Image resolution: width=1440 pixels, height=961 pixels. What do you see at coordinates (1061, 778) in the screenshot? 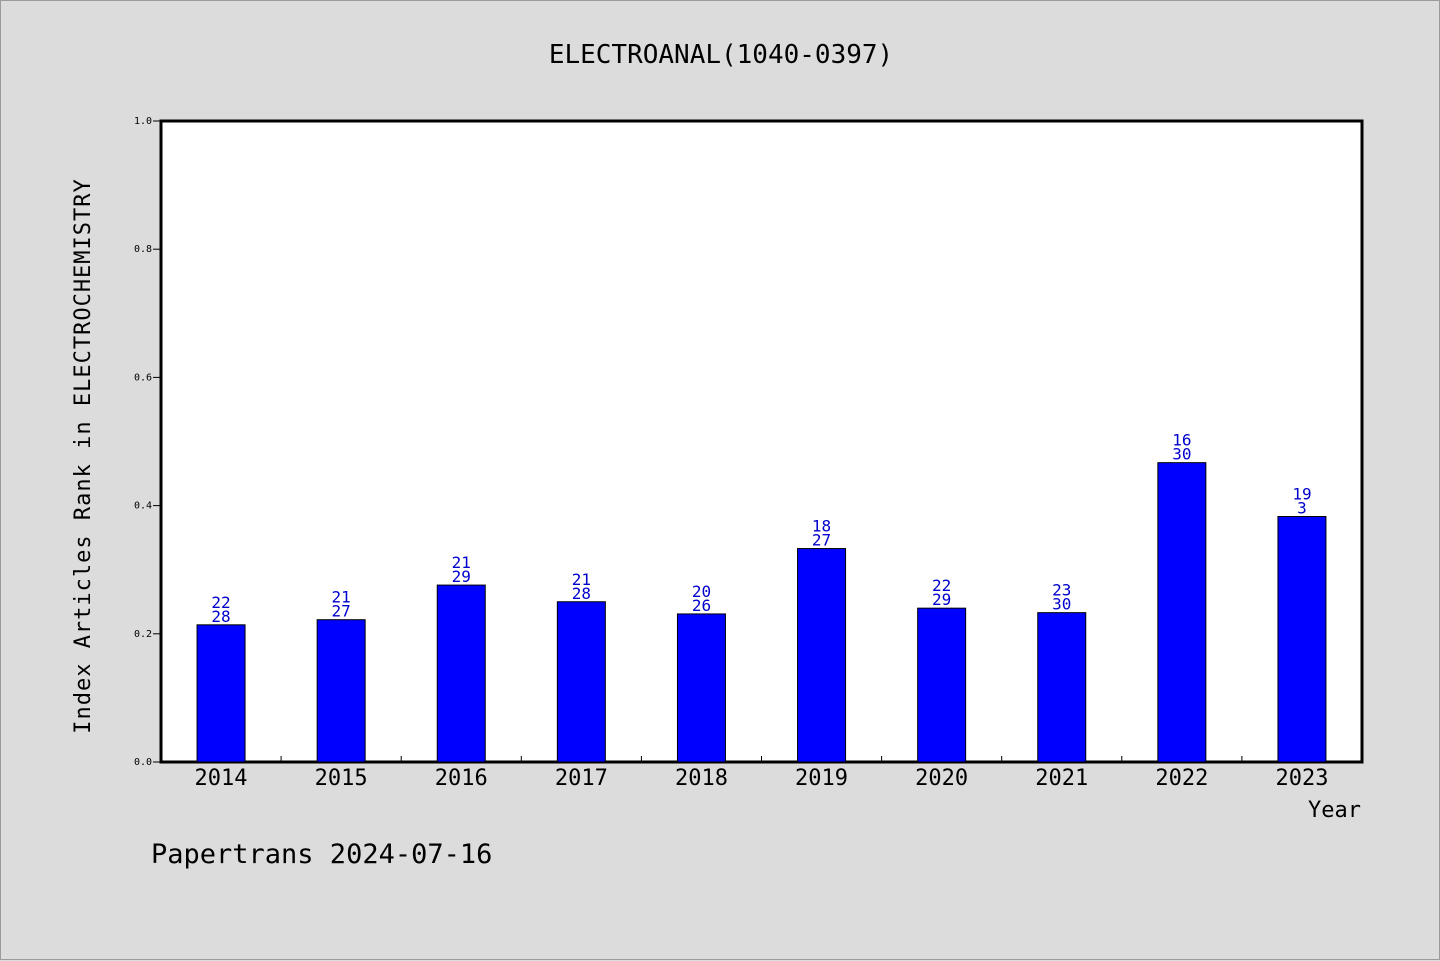
I see `x-tick-label: 2021` at bounding box center [1061, 778].